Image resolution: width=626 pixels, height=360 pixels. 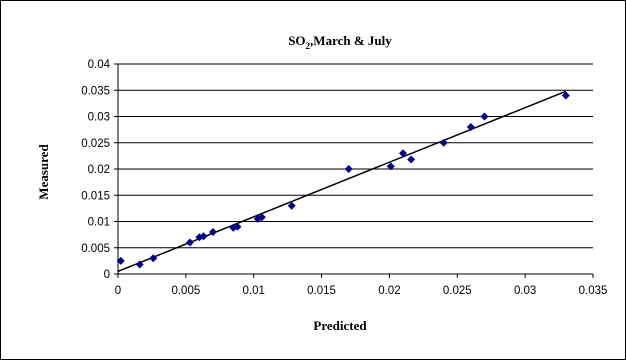 What do you see at coordinates (99, 65) in the screenshot?
I see `y-tick-label: 0.04` at bounding box center [99, 65].